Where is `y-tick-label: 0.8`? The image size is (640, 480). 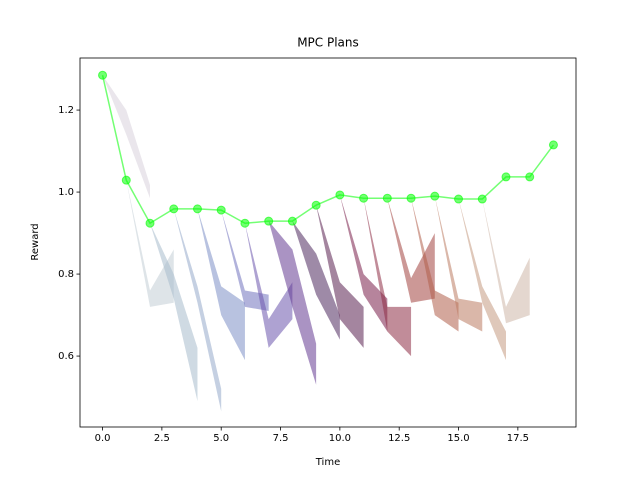 y-tick-label: 0.8 is located at coordinates (66, 274).